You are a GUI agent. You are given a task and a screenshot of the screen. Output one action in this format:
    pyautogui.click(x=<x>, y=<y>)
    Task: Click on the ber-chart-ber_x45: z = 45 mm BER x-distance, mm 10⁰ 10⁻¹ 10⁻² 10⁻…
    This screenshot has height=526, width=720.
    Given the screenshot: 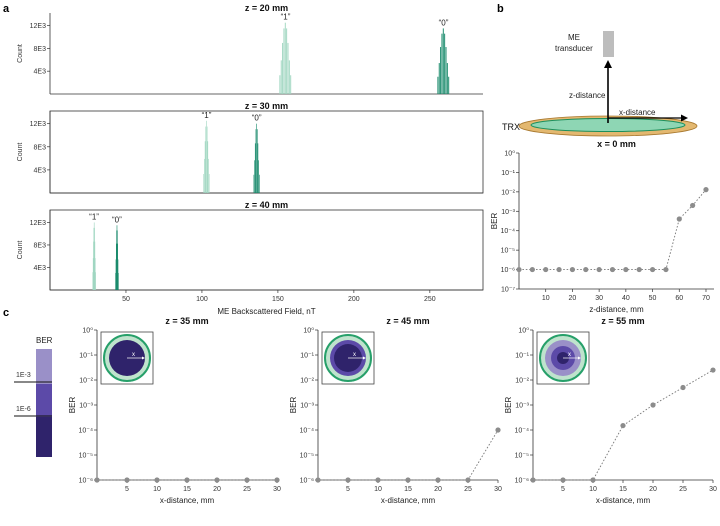 What is the action you would take?
    pyautogui.click(x=395, y=410)
    